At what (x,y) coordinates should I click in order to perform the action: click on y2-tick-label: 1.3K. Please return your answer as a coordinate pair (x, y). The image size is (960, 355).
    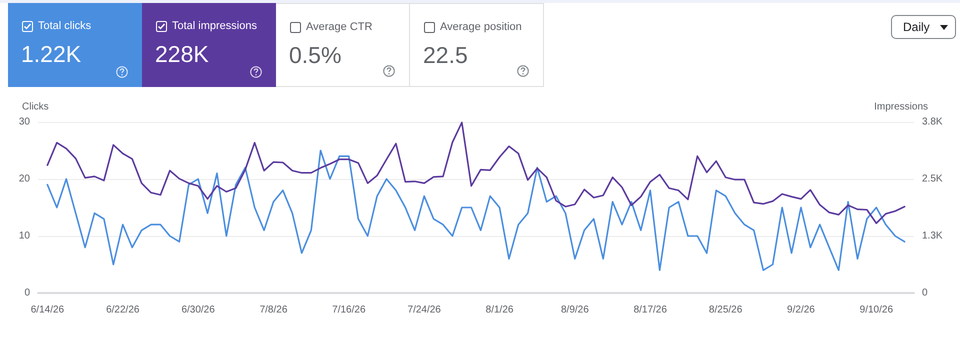
    Looking at the image, I should click on (932, 236).